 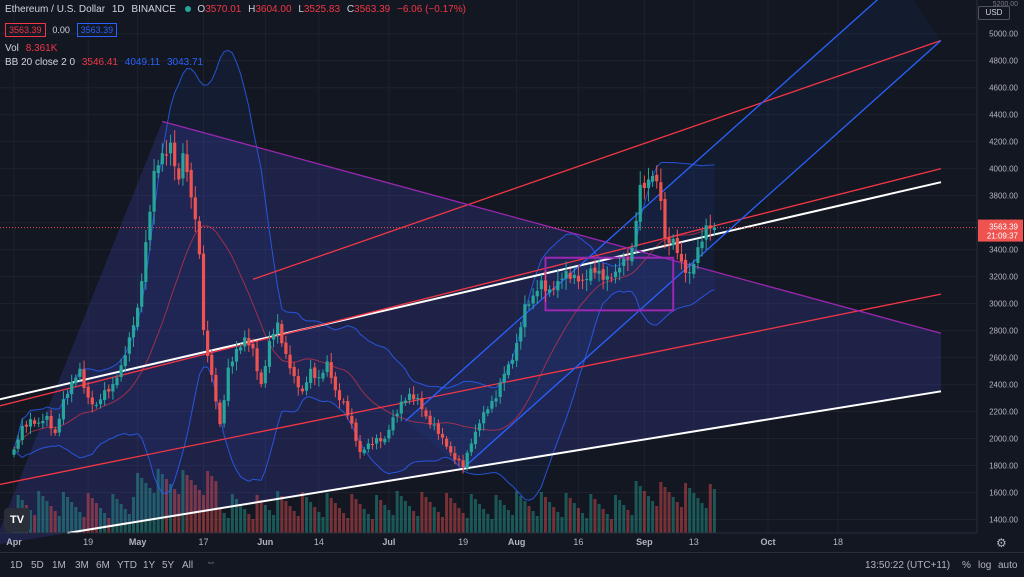 I want to click on currency-button: USD, so click(x=994, y=13).